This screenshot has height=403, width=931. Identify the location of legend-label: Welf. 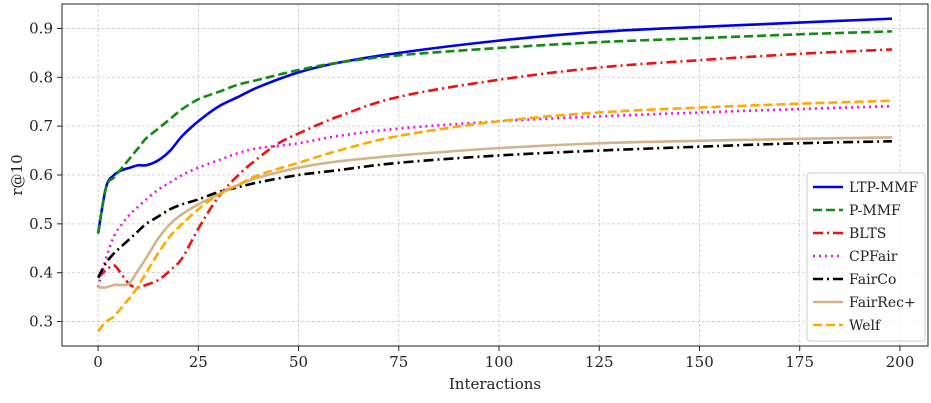
(865, 326).